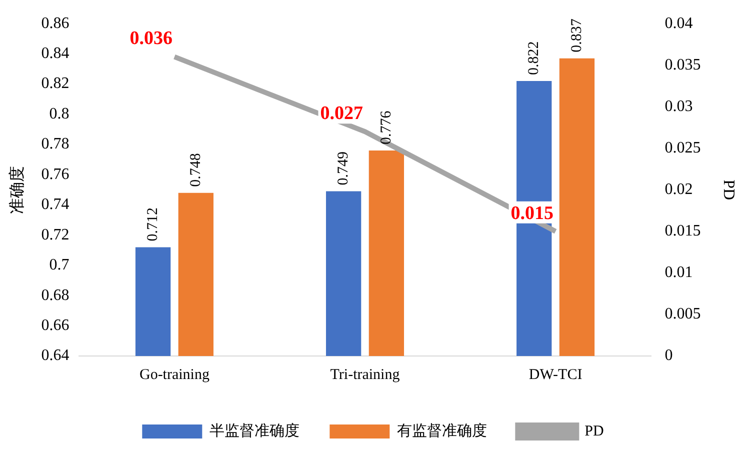 The width and height of the screenshot is (752, 453). Describe the element at coordinates (344, 169) in the screenshot. I see `data-label: 0.749` at that location.